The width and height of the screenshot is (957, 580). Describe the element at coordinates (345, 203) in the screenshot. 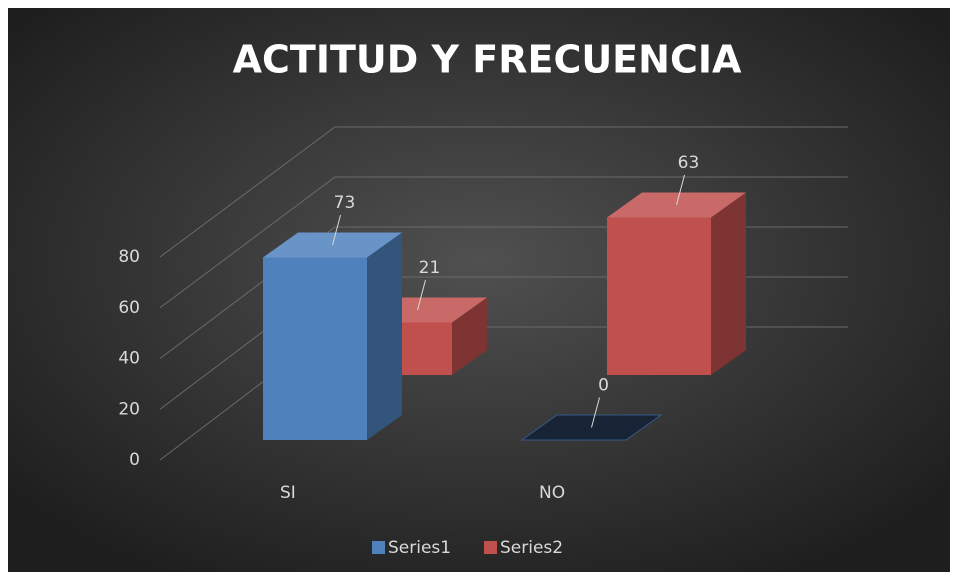

I see `value-label: 73` at that location.